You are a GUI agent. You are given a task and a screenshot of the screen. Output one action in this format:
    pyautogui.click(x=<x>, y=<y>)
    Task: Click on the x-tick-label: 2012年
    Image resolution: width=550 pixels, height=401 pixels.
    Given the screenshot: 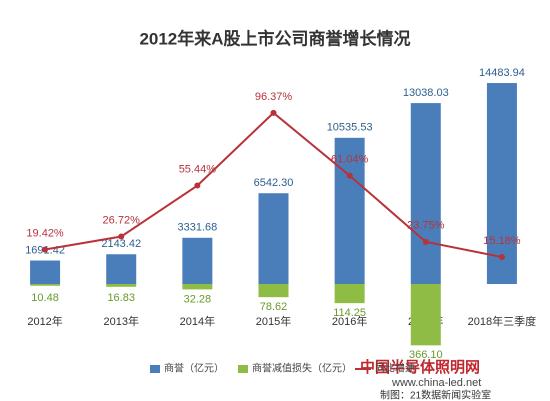 What is the action you would take?
    pyautogui.click(x=44, y=321)
    